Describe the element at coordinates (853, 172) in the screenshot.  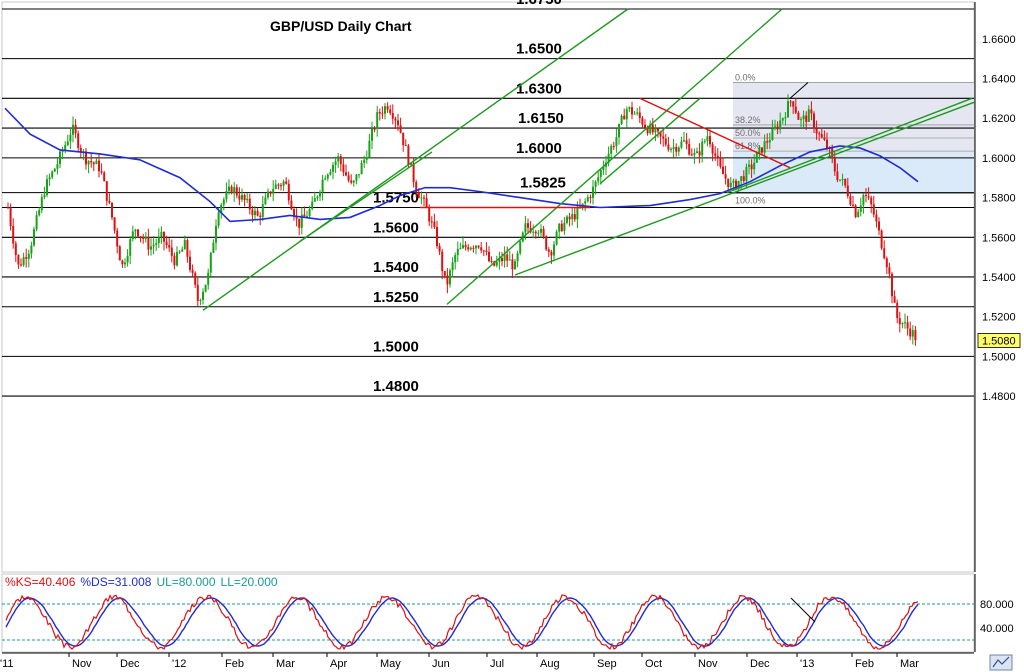
I see `fib-zone-lower` at that location.